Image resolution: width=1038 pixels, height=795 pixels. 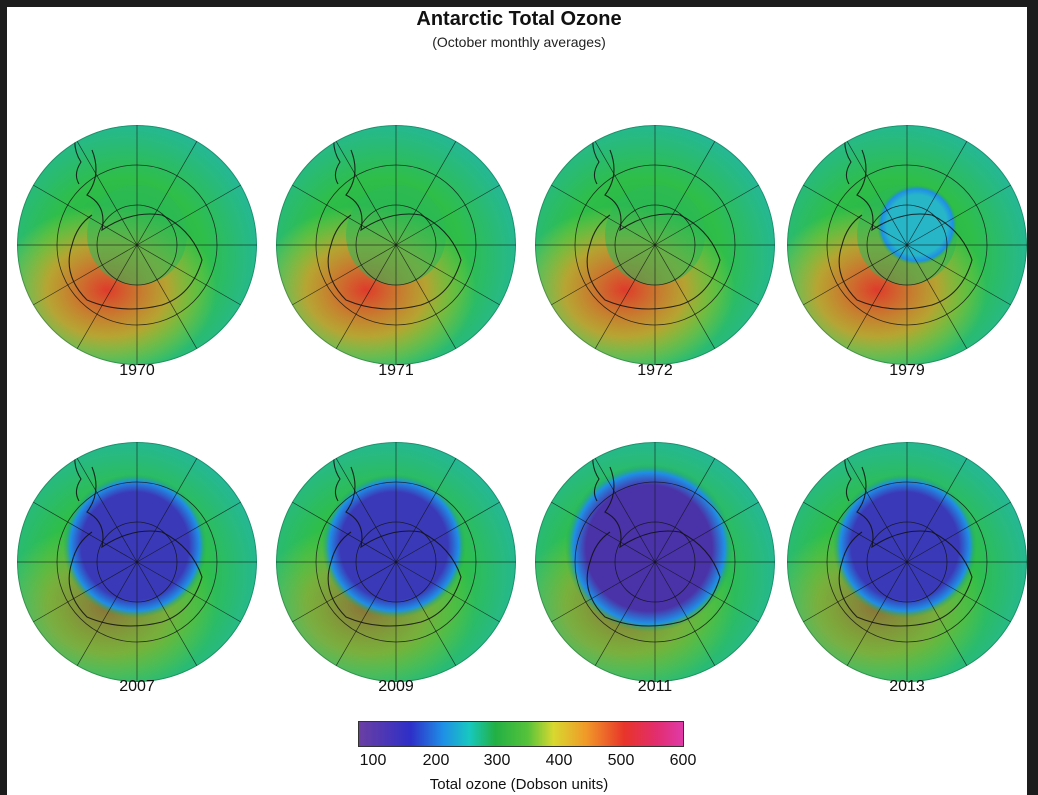 I want to click on figure-subtitle: (October monthly averages), so click(x=519, y=42).